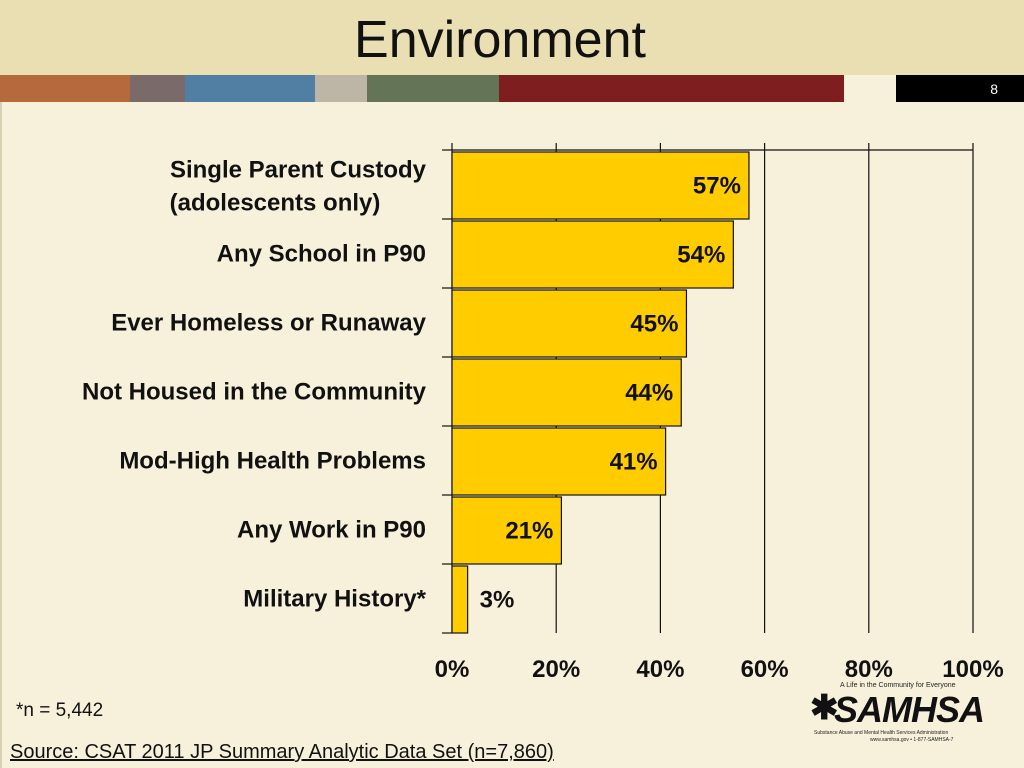 The width and height of the screenshot is (1024, 768). I want to click on value-label: 57%, so click(717, 186).